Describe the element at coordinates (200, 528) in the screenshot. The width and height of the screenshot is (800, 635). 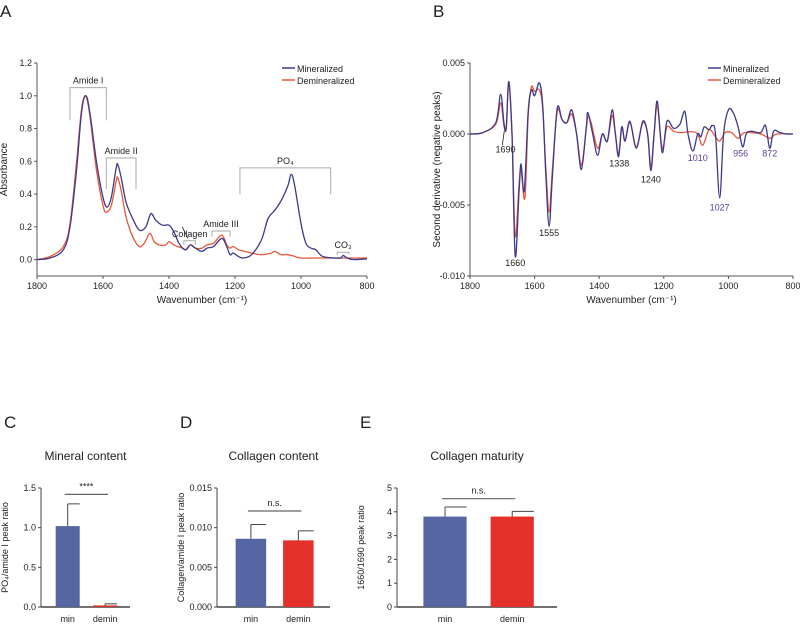
I see `y-tick-label: 0.010` at that location.